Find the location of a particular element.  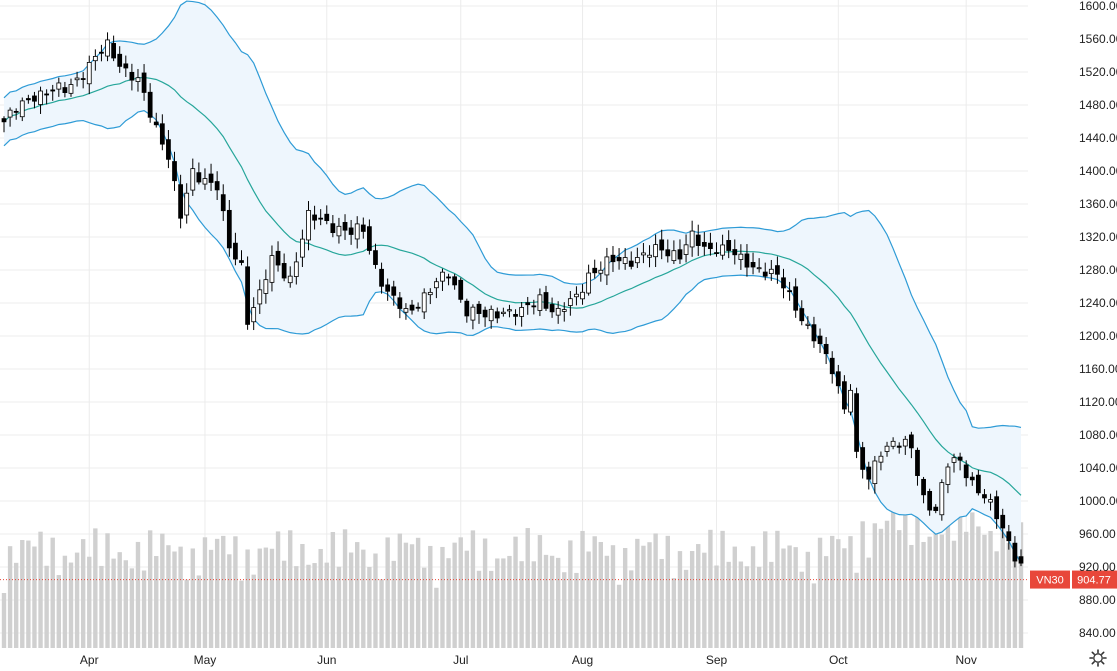

y-tick-label: 1520.00 is located at coordinates (1098, 72).